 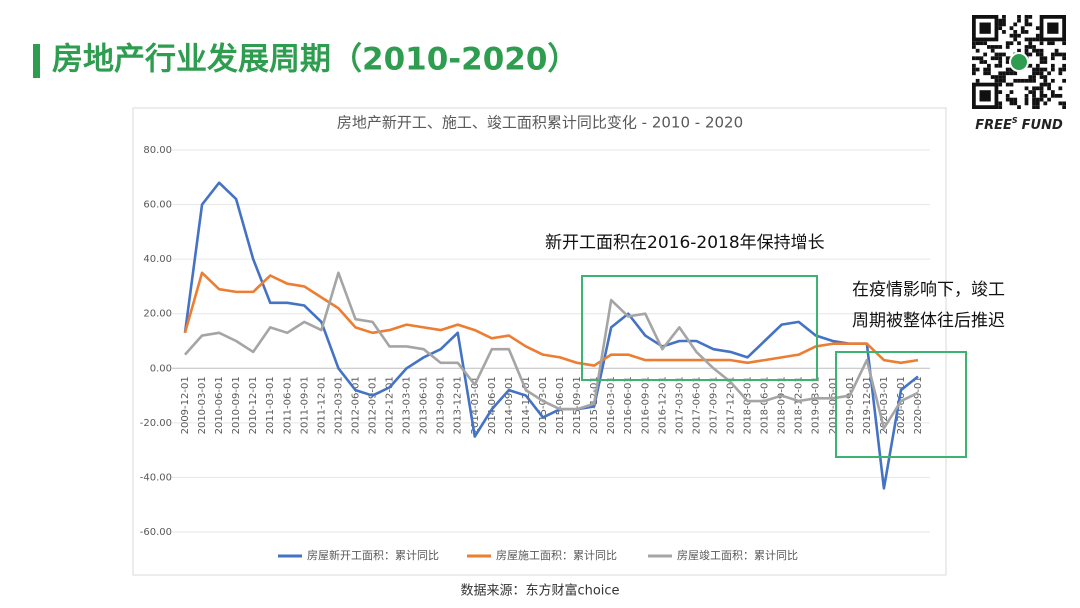 I want to click on brand-main: FREE, so click(x=993, y=125).